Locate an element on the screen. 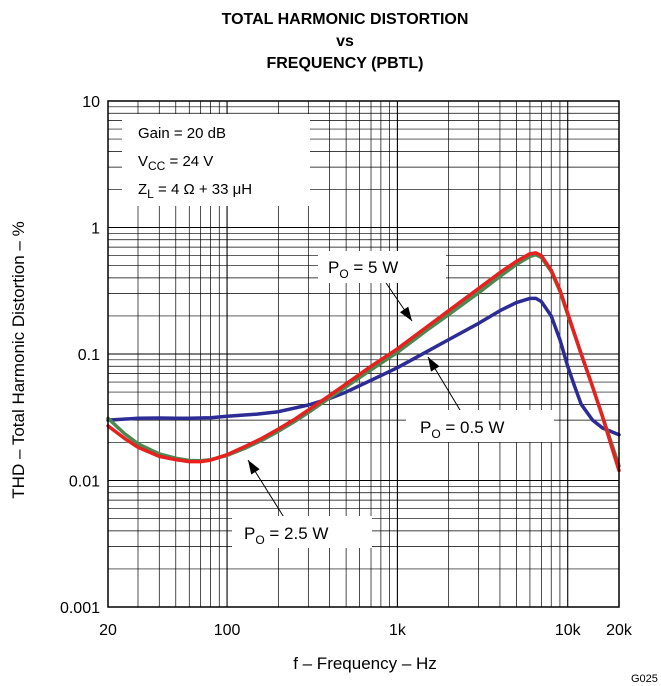 The image size is (661, 686). x-tick-label: 20k is located at coordinates (619, 630).